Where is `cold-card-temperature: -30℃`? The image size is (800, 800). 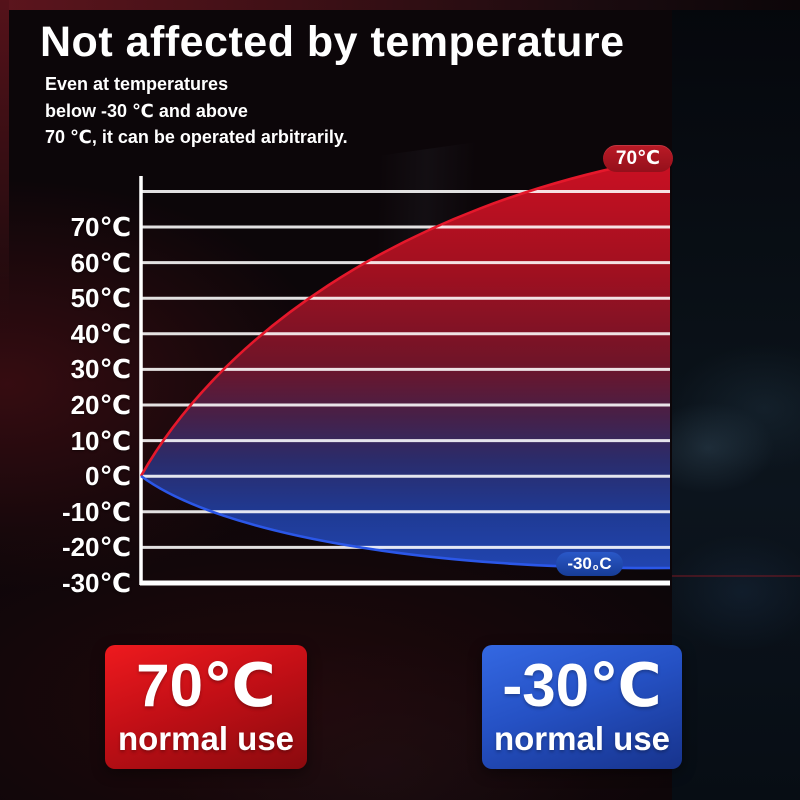 cold-card-temperature: -30℃ is located at coordinates (582, 685).